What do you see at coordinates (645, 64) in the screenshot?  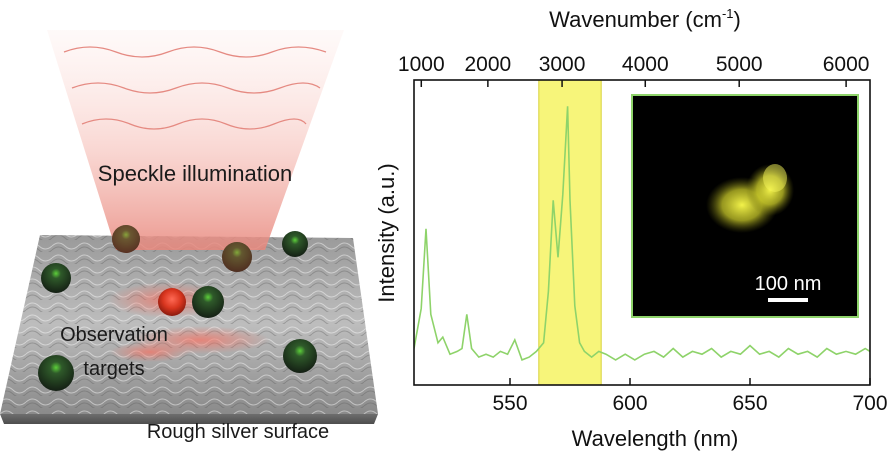 I see `top-tick-label: 4000` at bounding box center [645, 64].